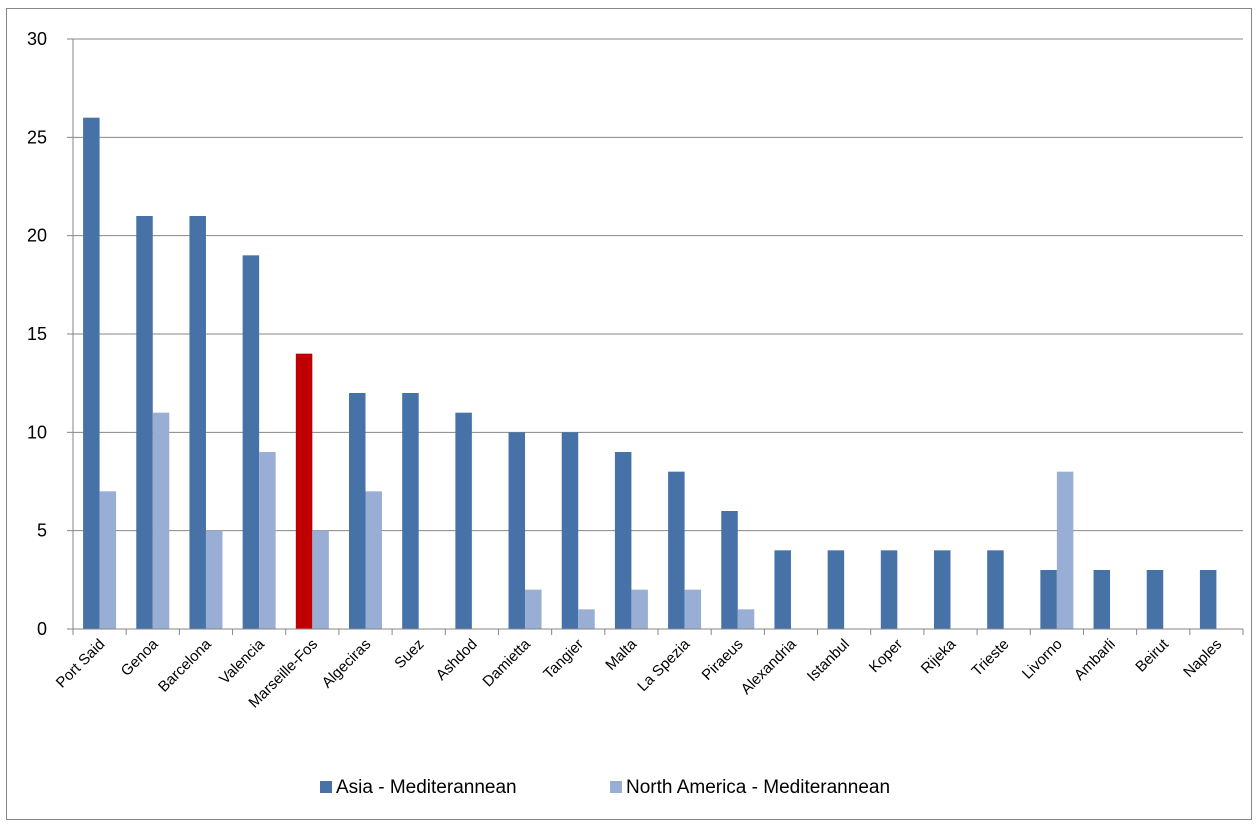 Image resolution: width=1259 pixels, height=824 pixels. I want to click on legend-label: Asia - Mediterannean, so click(426, 787).